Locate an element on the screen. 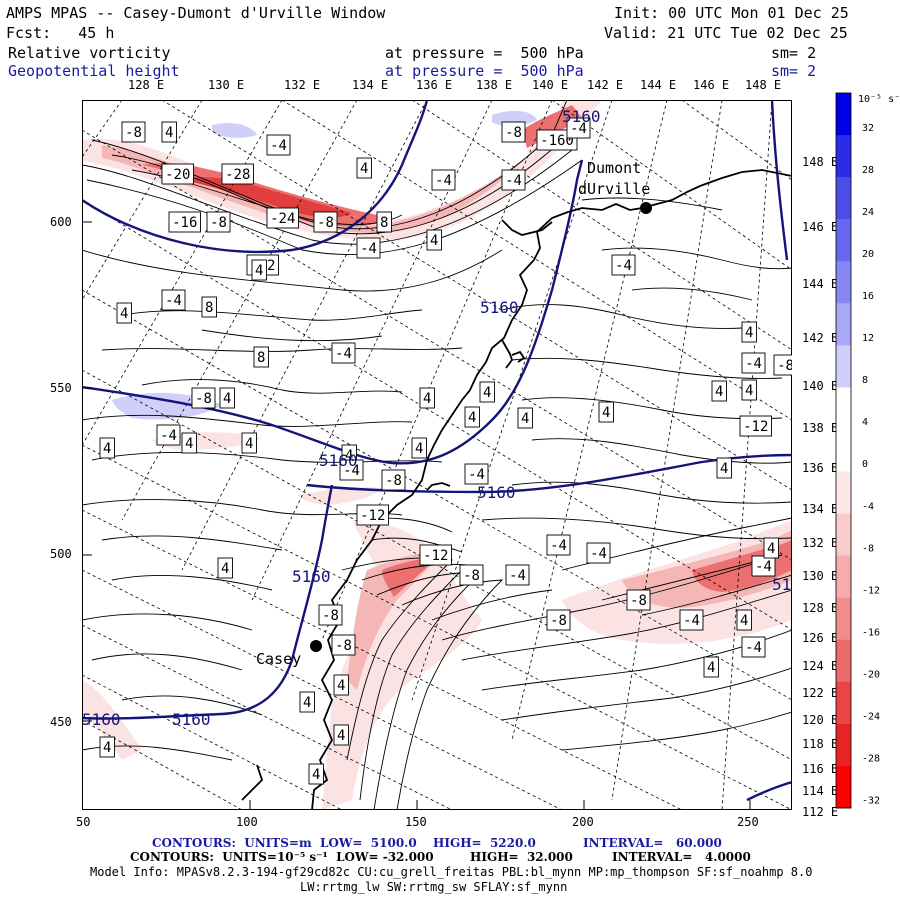 This screenshot has width=900, height=900. colorbar-level-label: 28 is located at coordinates (868, 170).